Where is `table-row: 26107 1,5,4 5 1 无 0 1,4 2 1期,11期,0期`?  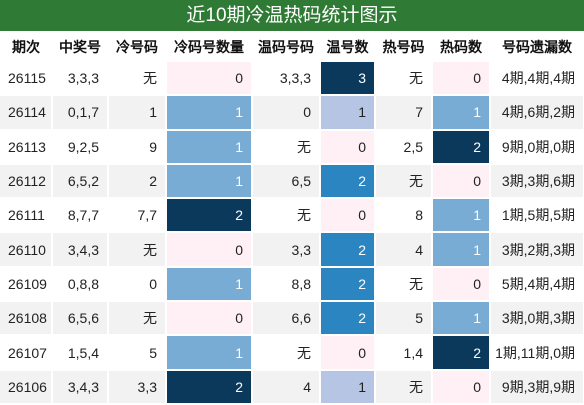
table-row: 26107 1,5,4 5 1 无 0 1,4 2 1期,11期,0期 is located at coordinates (292, 353).